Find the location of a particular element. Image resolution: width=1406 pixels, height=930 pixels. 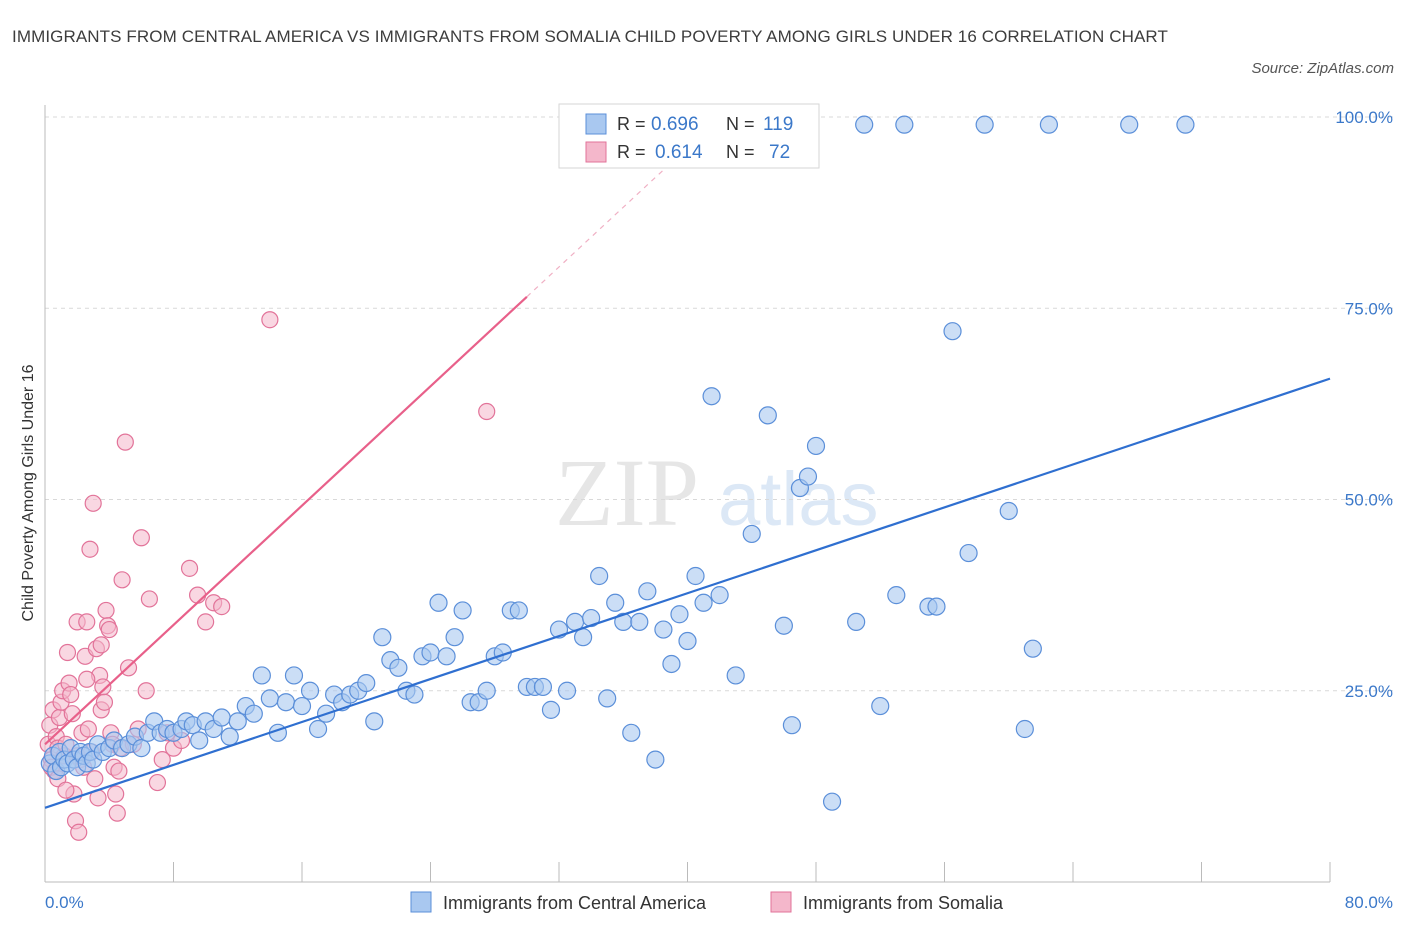

stats-n-value-pink: 72 is located at coordinates (779, 152).